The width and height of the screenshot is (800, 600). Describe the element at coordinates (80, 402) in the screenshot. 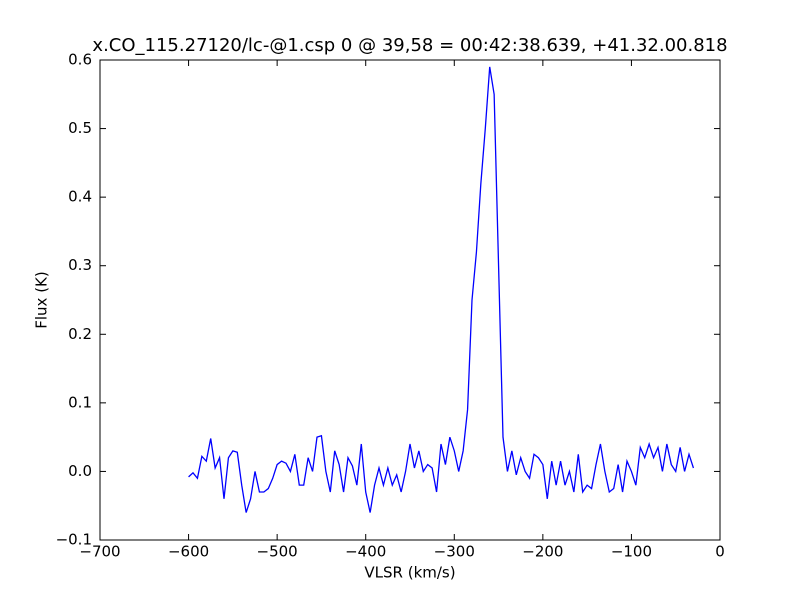

I see `y-tick-label: 0.1` at that location.